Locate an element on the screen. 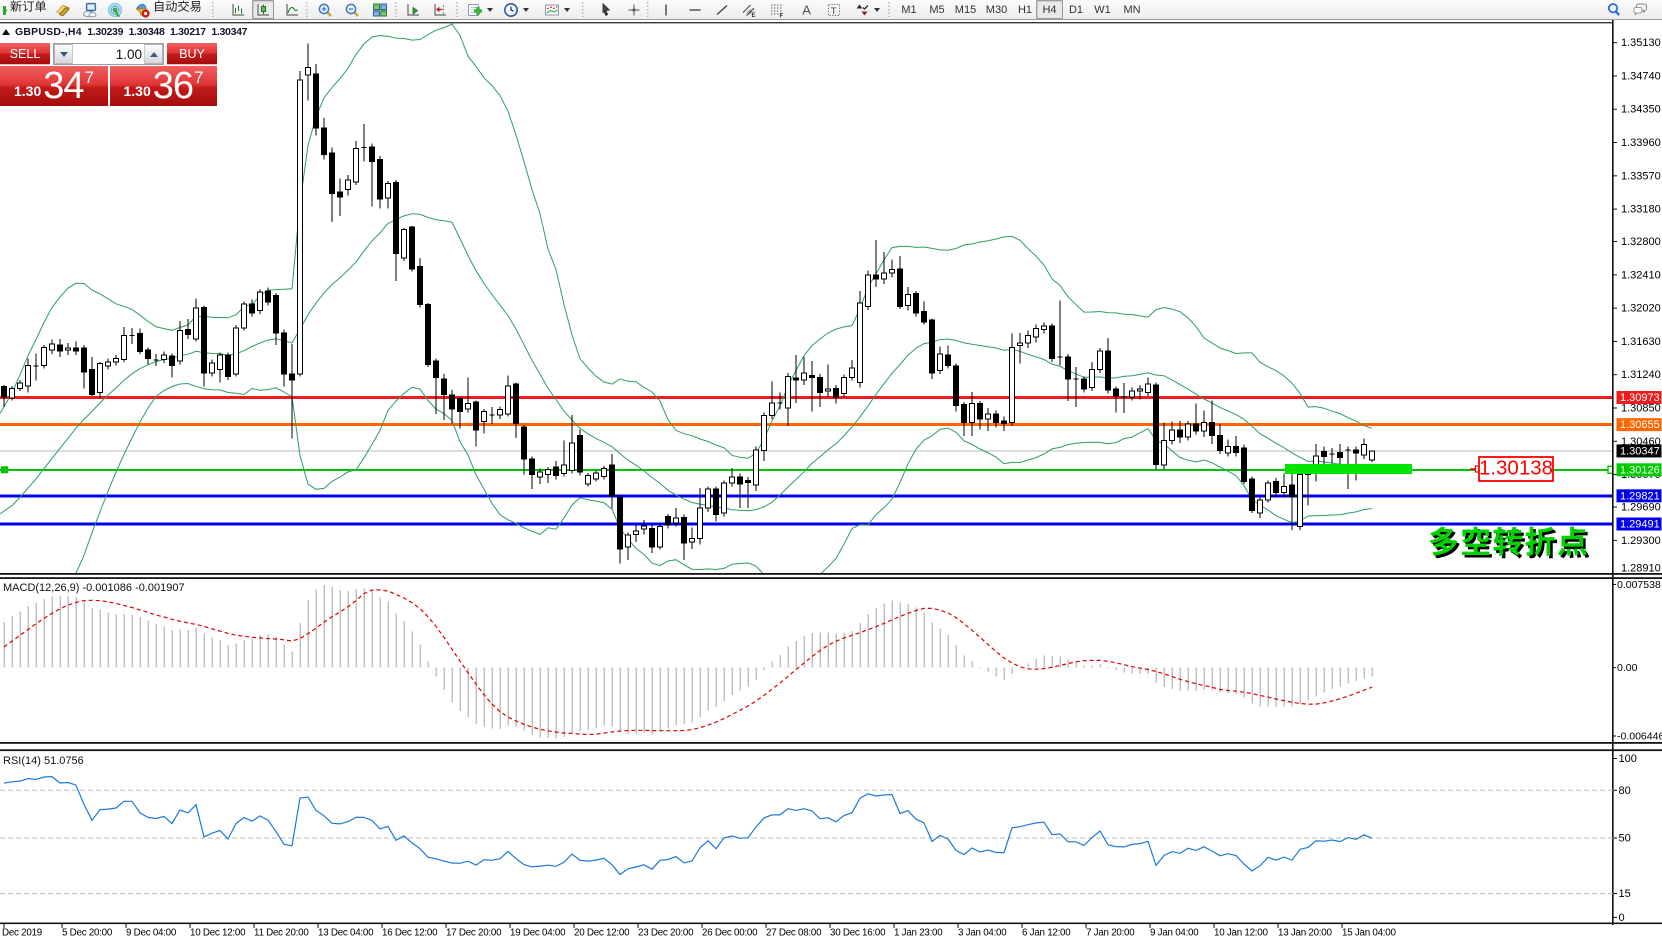 This screenshot has width=1662, height=941. candle-chart-button is located at coordinates (263, 9).